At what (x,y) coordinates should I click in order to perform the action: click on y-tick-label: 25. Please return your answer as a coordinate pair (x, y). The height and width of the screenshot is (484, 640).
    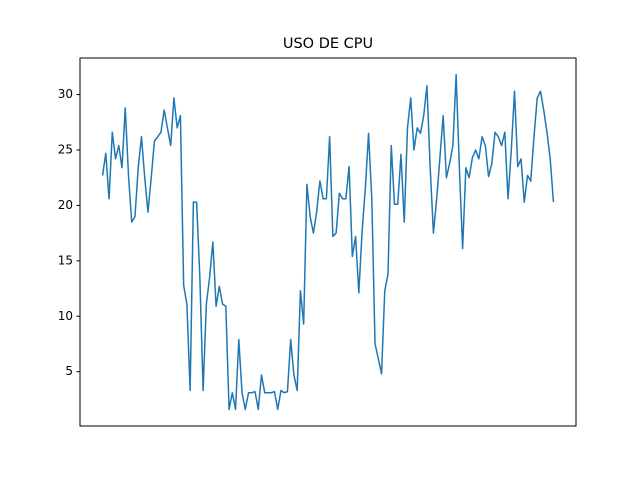
    Looking at the image, I should click on (65, 150).